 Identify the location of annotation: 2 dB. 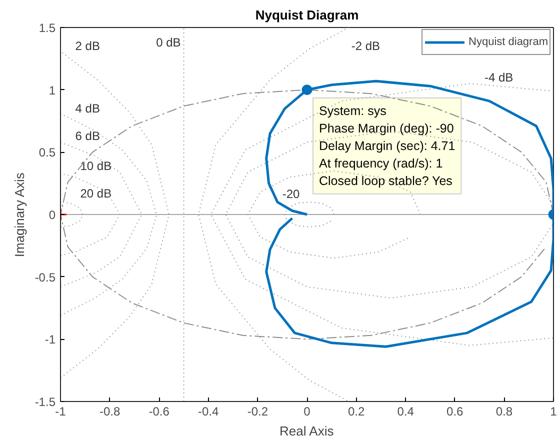
(87, 46).